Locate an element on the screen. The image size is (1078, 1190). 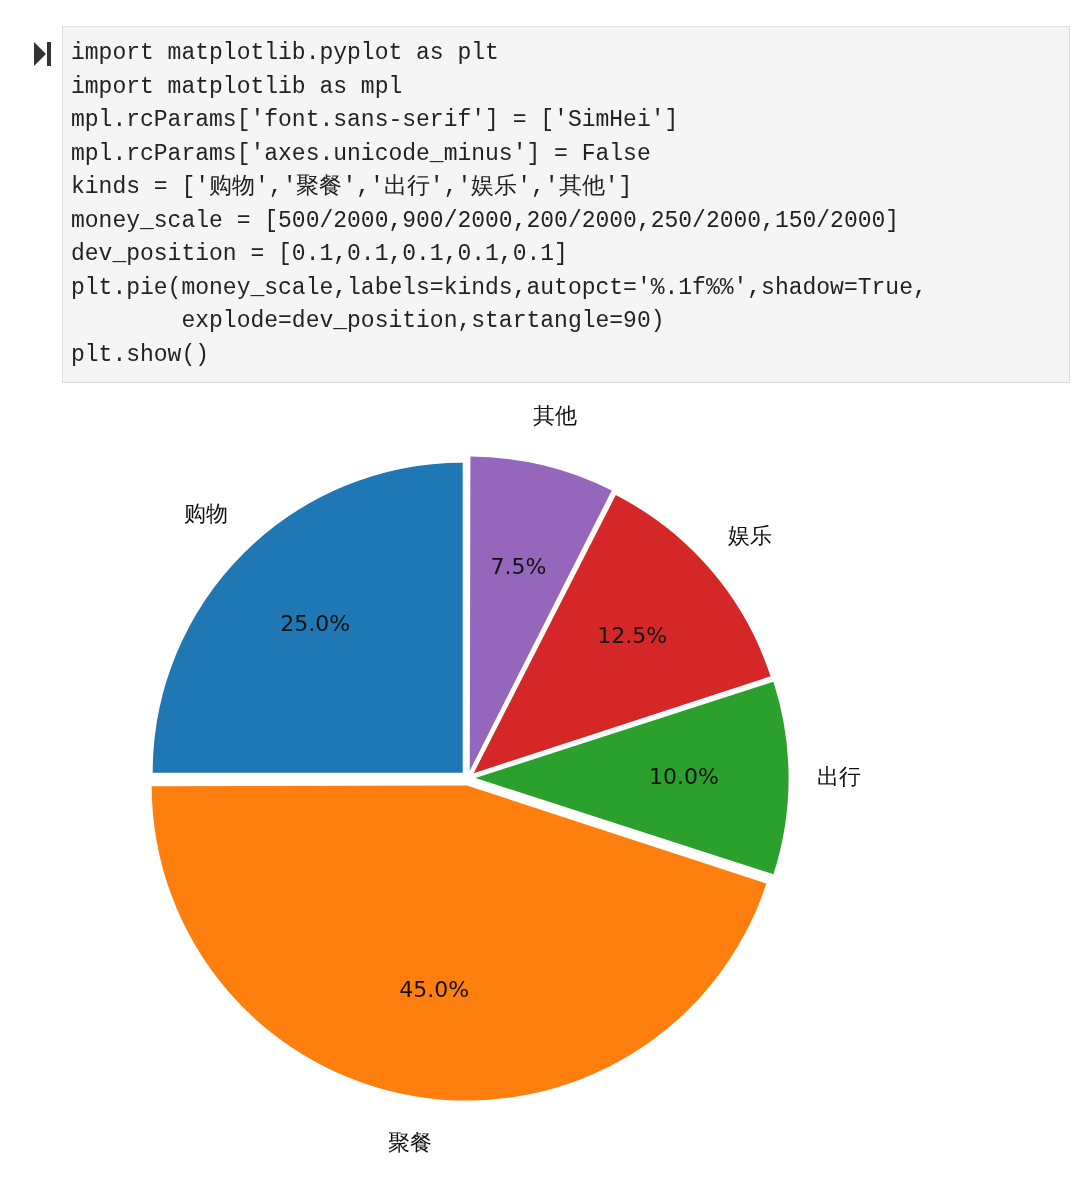
slice-label: 出行 is located at coordinates (839, 776).